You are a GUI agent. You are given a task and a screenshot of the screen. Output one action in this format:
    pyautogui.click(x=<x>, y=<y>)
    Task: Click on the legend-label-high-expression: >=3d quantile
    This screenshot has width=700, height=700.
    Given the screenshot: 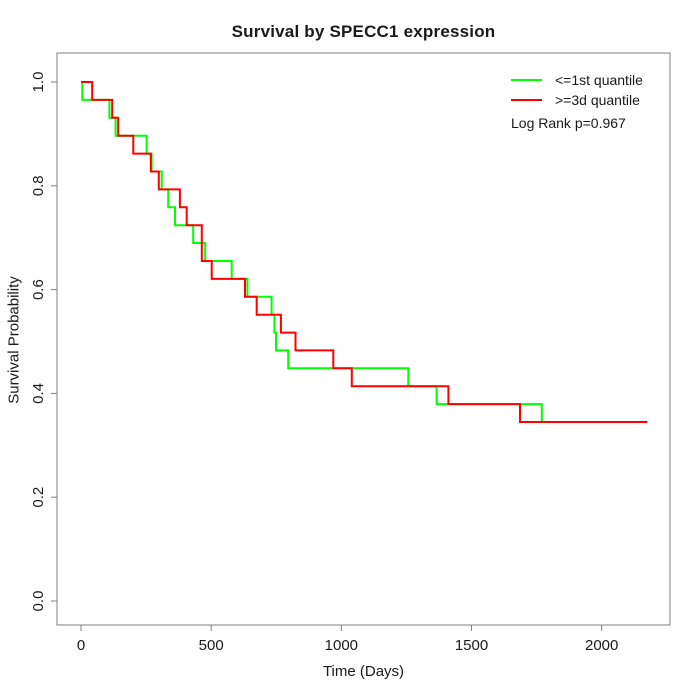 What is the action you would take?
    pyautogui.click(x=597, y=100)
    